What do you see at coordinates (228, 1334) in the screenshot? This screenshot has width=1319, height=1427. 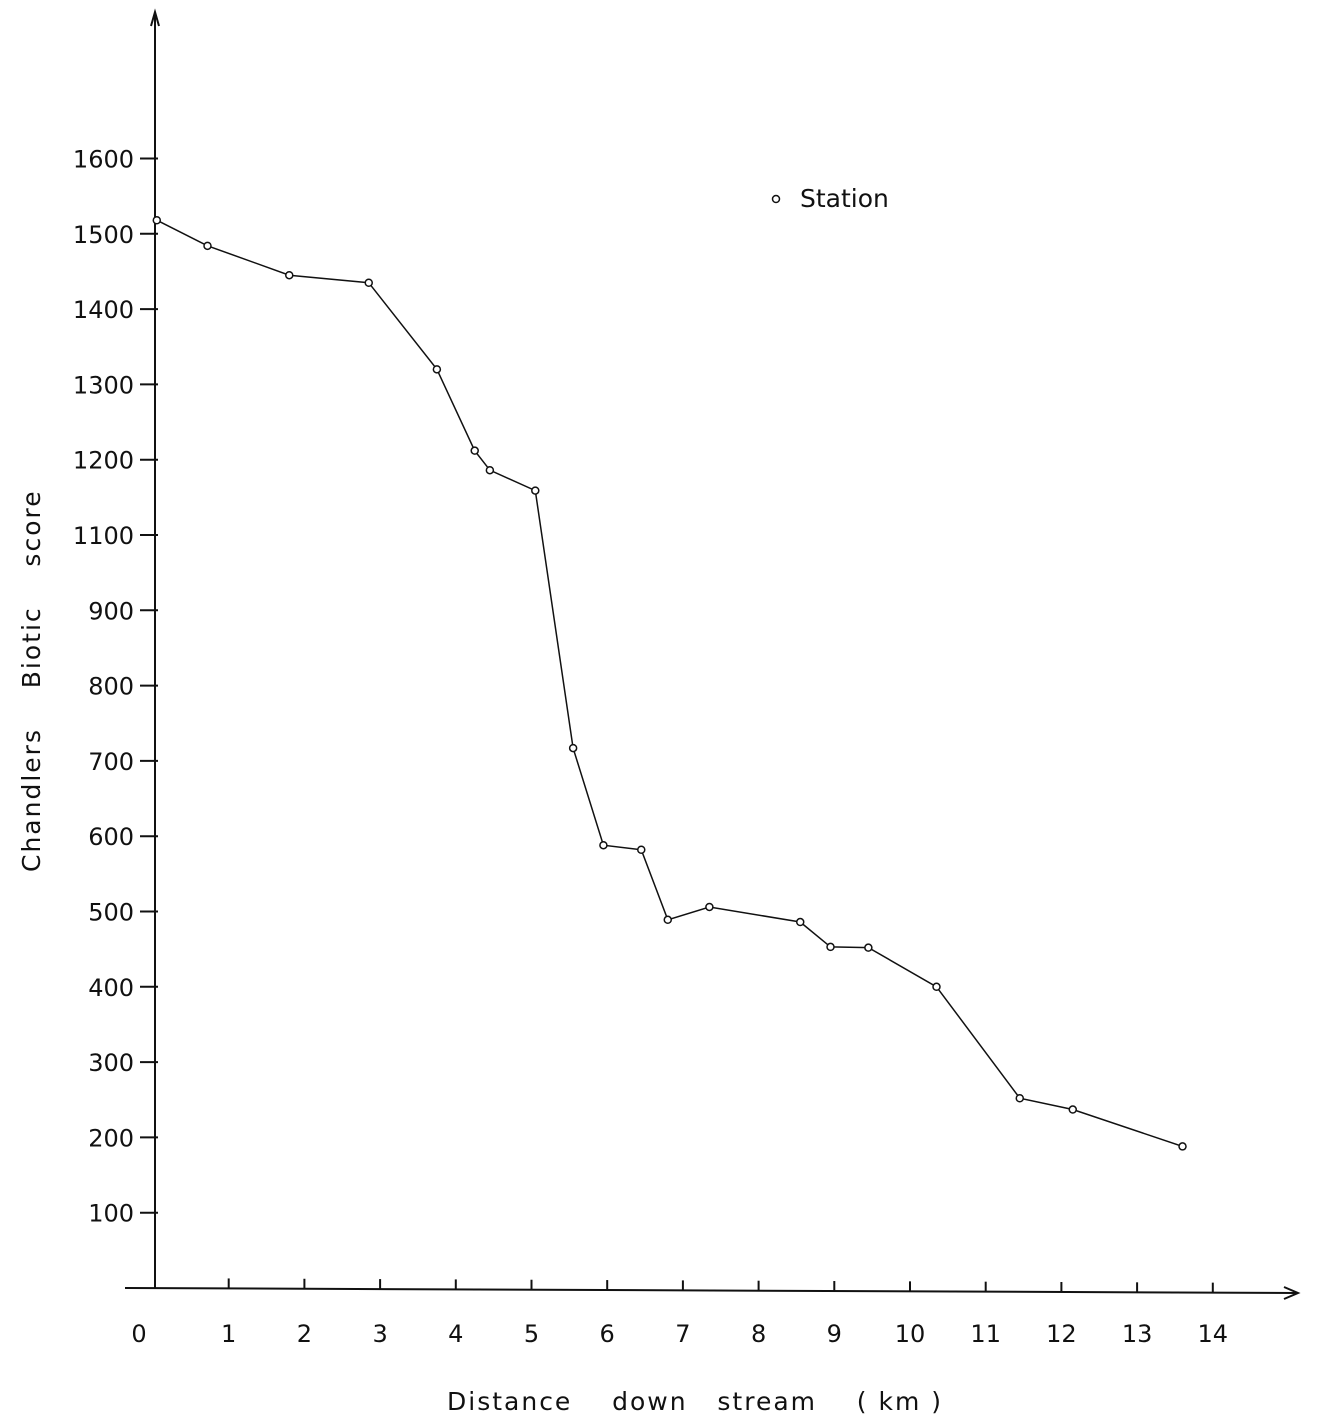 I see `x-tick-label: 1` at bounding box center [228, 1334].